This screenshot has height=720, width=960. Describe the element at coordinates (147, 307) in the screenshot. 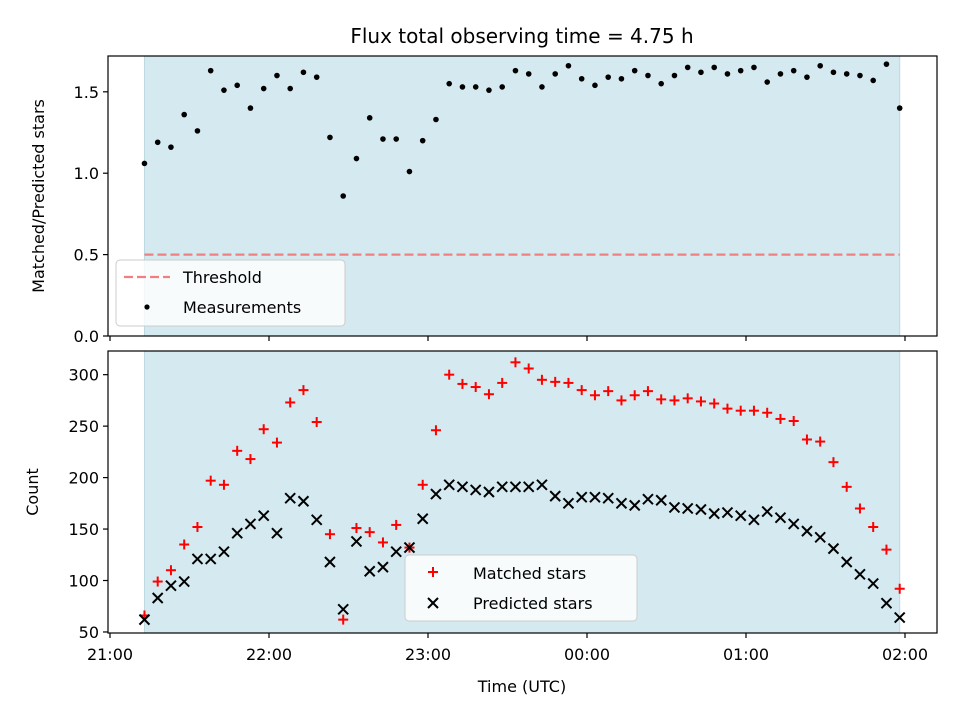

I see `legend-measurements-marker` at that location.